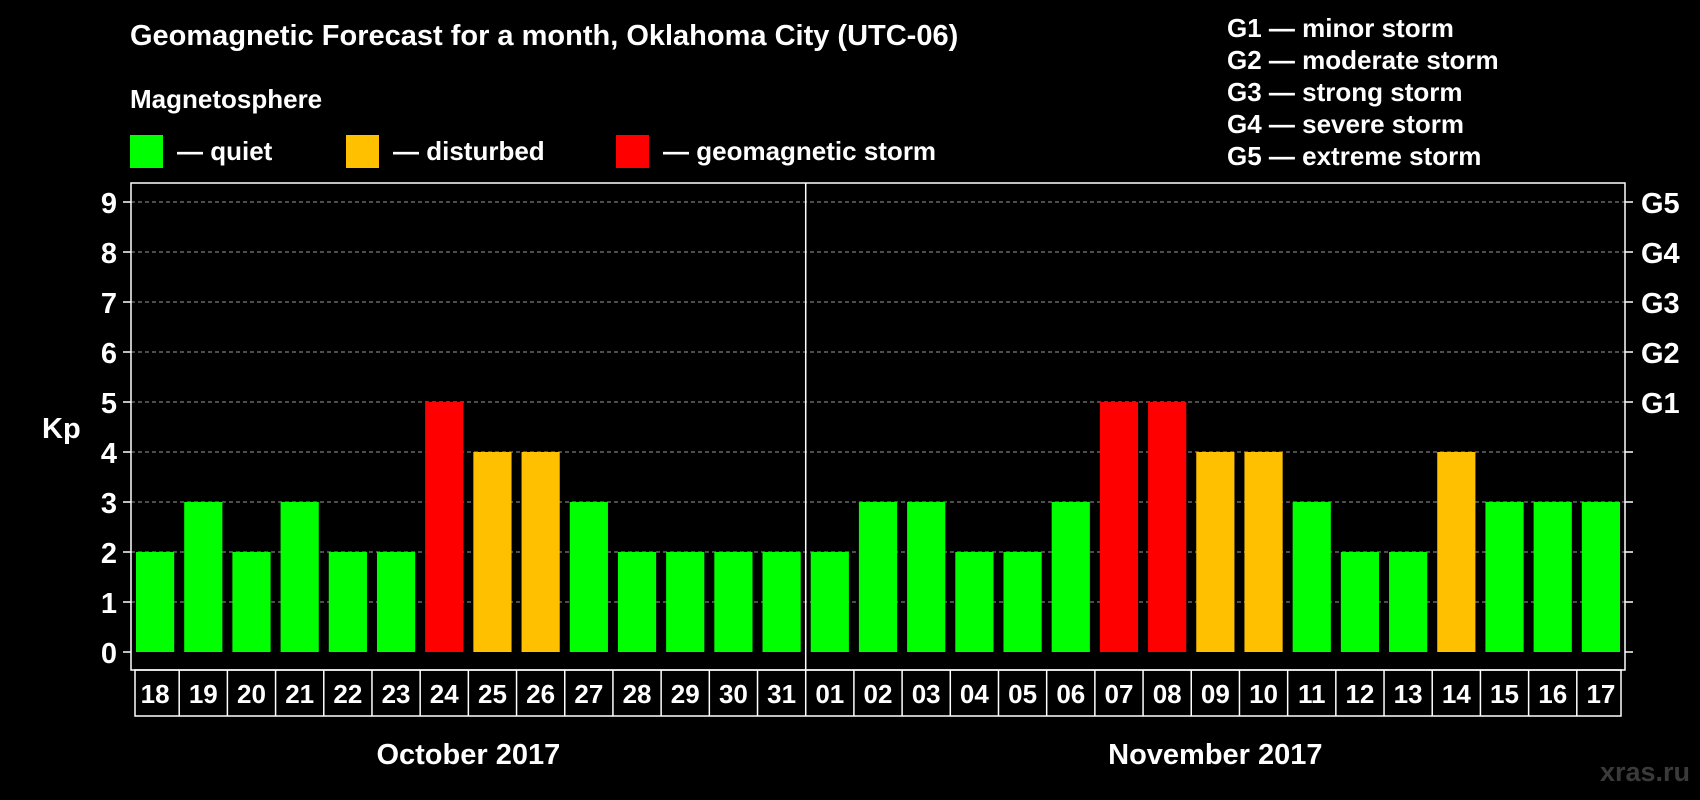  I want to click on legend-swatch-storm, so click(632, 151).